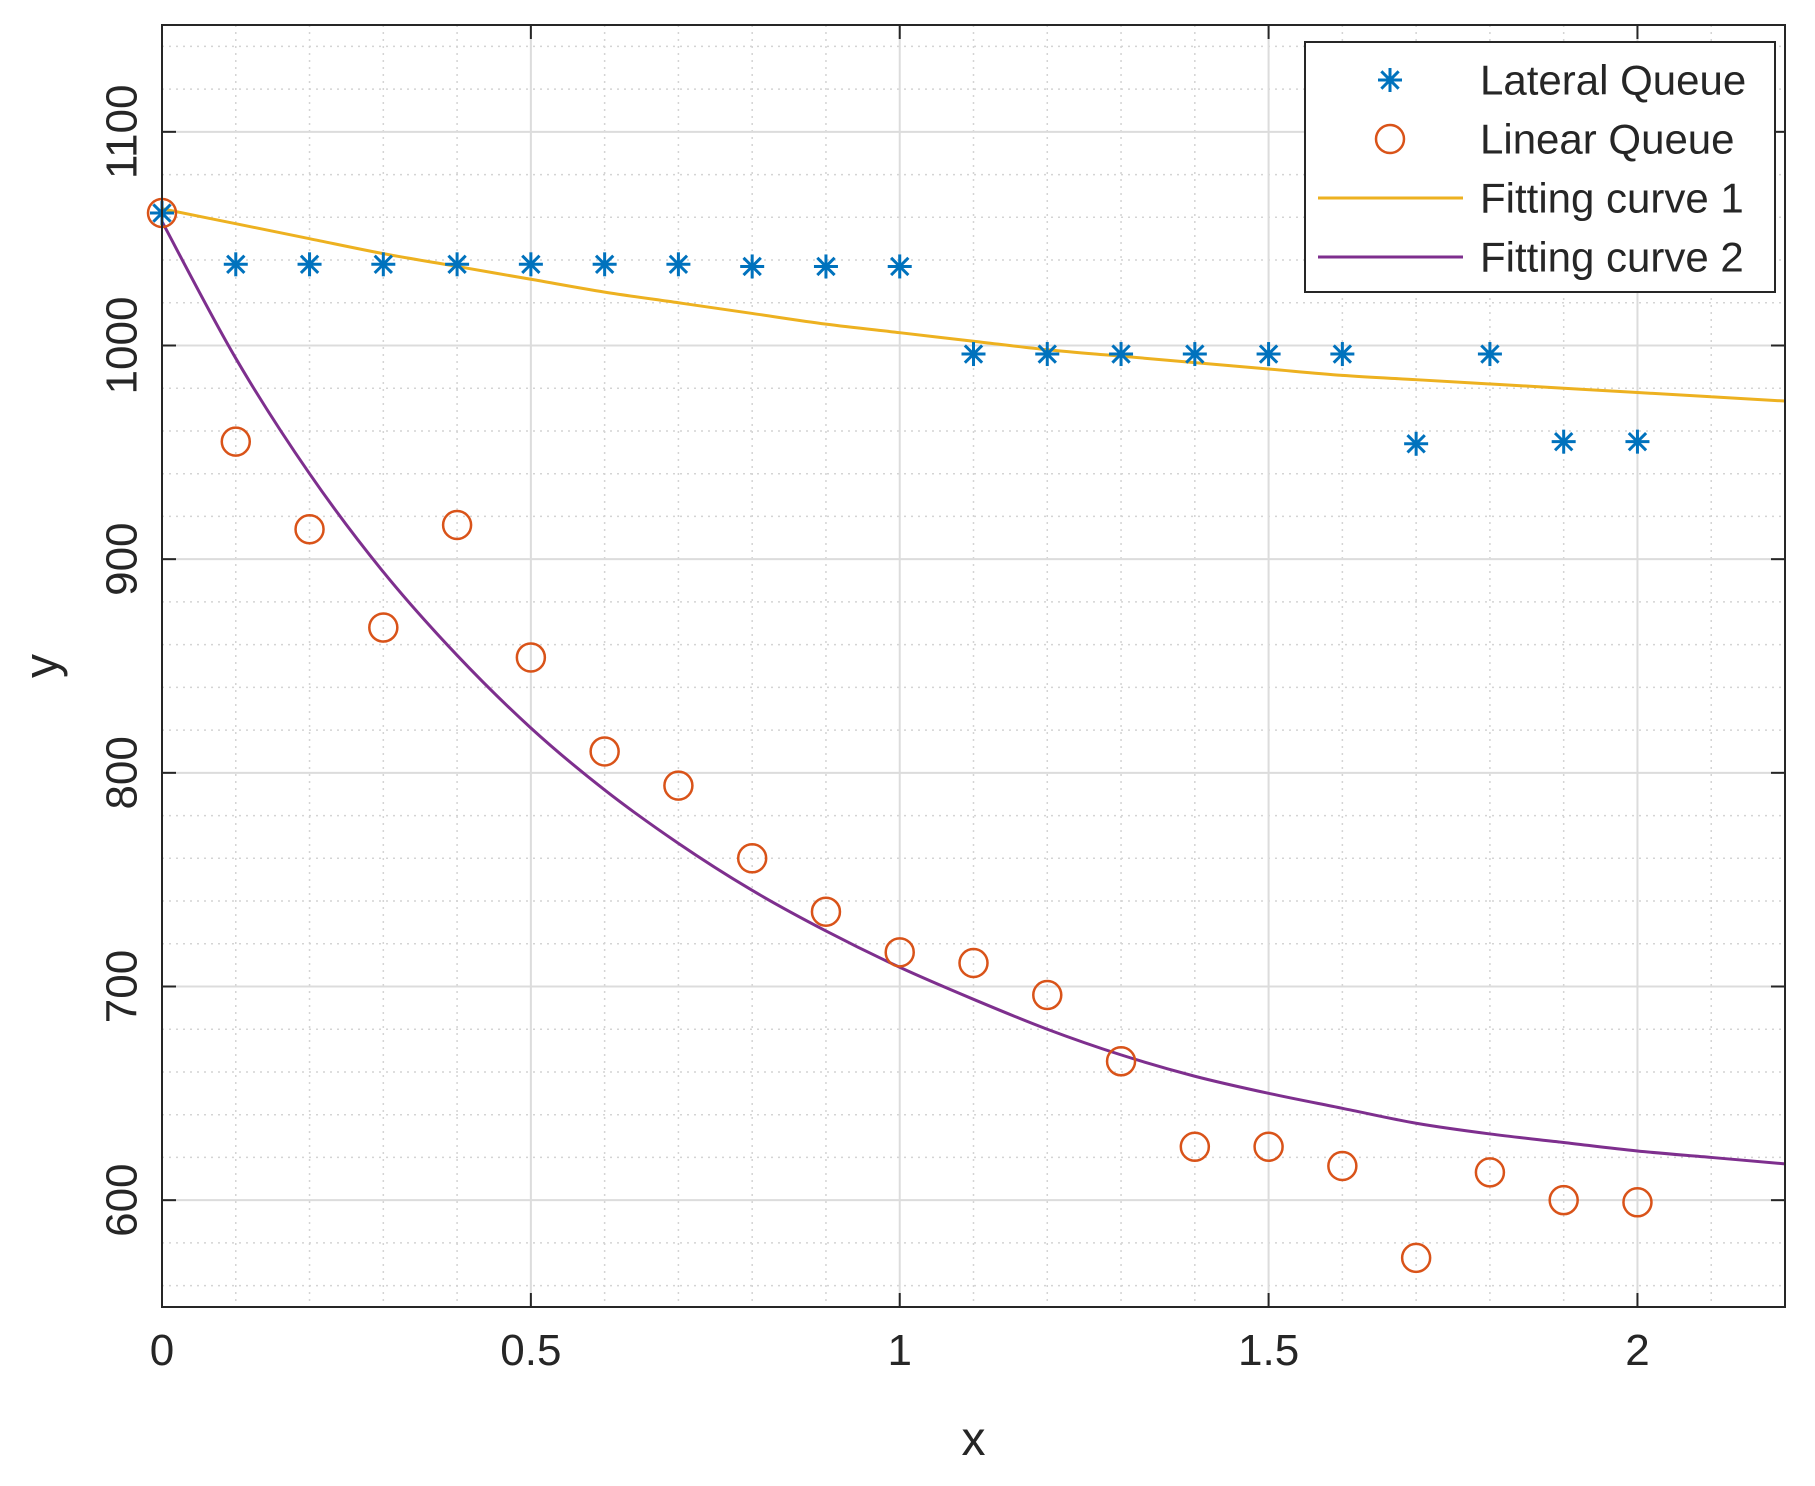  What do you see at coordinates (1268, 1350) in the screenshot?
I see `x-tick-label: 1.5` at bounding box center [1268, 1350].